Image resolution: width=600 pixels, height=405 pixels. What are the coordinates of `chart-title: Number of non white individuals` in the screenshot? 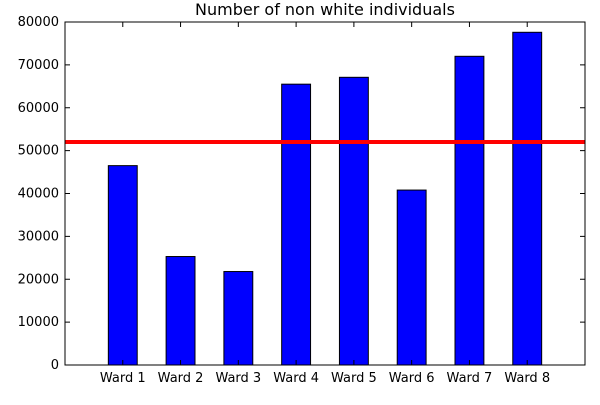 It's located at (325, 9).